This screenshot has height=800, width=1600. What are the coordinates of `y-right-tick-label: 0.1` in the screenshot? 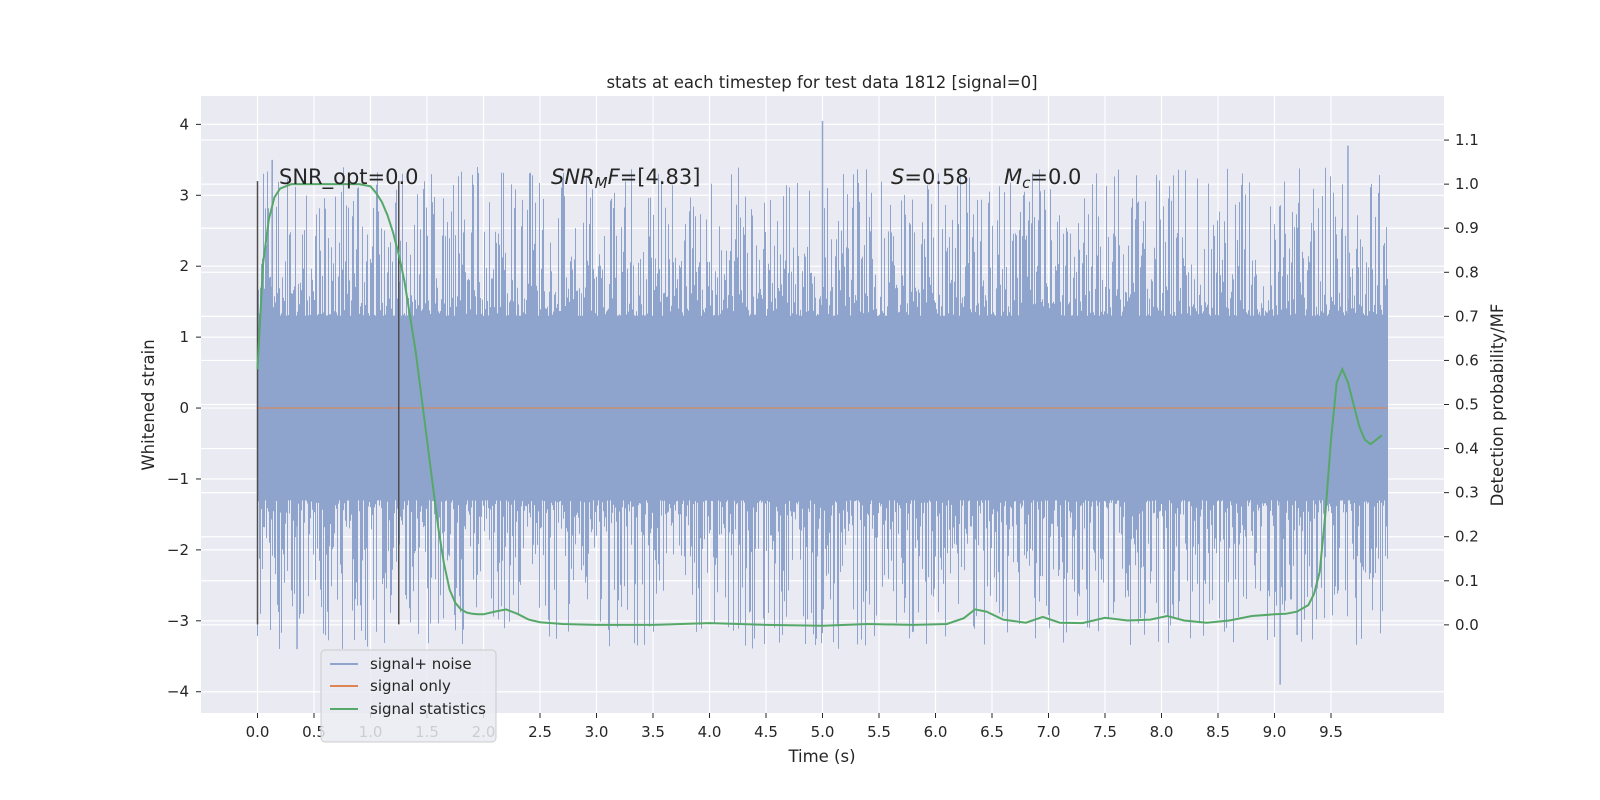 It's located at (1467, 581).